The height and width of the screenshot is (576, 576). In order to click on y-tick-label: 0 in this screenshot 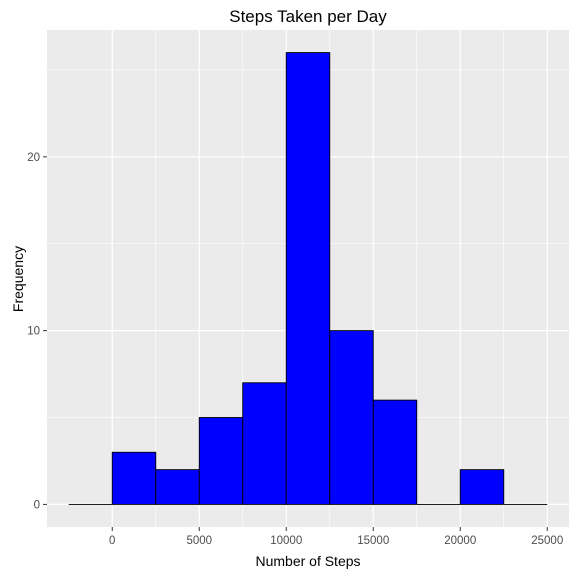, I will do `click(37, 505)`.